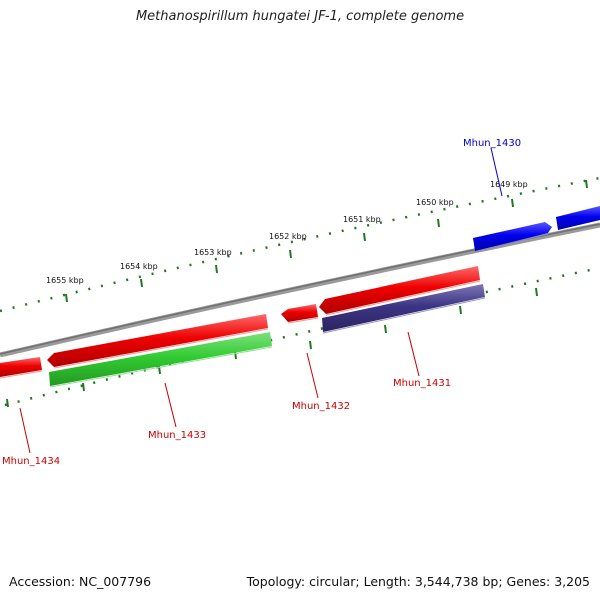 Image resolution: width=600 pixels, height=600 pixels. Describe the element at coordinates (139, 266) in the screenshot. I see `scale-label: 1654 kbp` at that location.